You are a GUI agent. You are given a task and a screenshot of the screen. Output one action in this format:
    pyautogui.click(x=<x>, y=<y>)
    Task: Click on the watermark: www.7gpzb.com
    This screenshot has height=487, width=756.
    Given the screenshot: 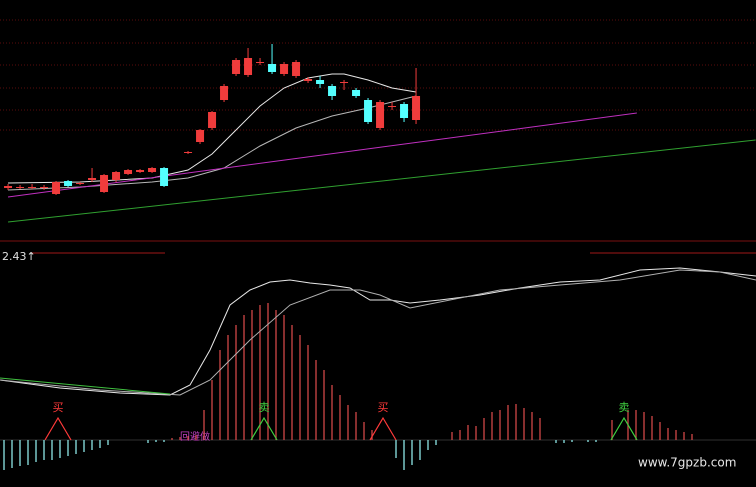 What is the action you would take?
    pyautogui.click(x=687, y=463)
    